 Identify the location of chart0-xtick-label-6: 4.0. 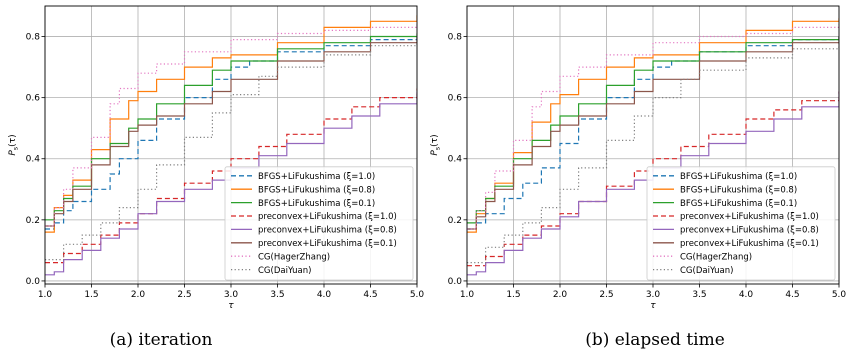
(324, 295).